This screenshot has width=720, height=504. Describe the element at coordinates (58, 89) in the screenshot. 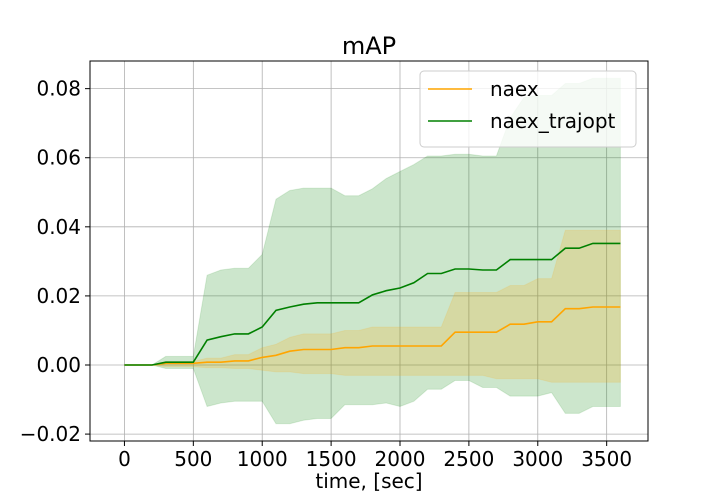

I see `y-tick-label: 0.08` at that location.